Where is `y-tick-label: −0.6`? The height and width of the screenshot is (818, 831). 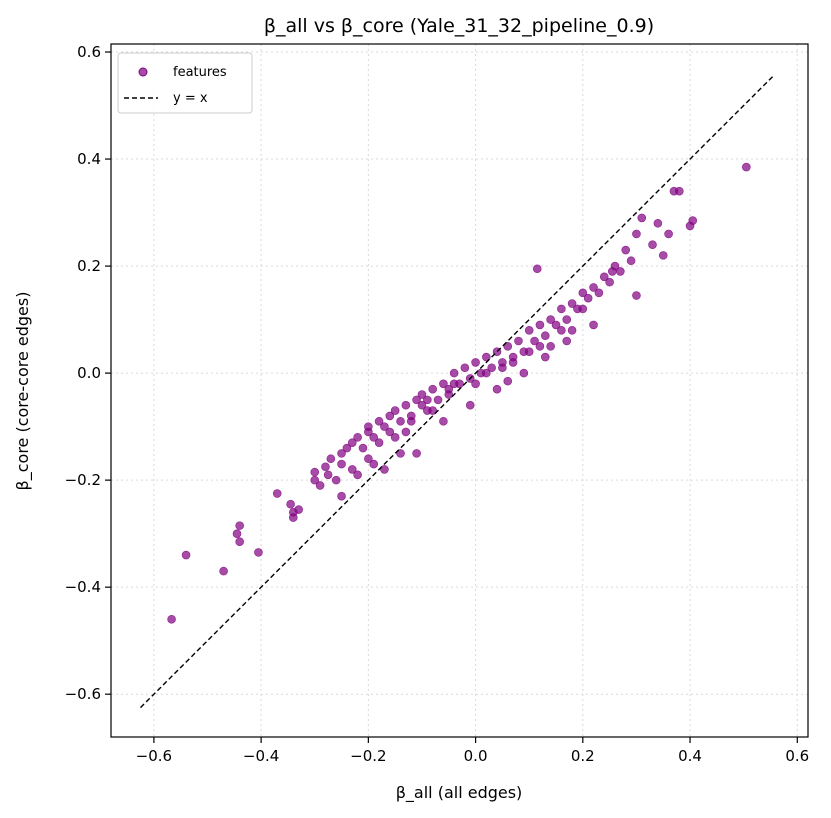
y-tick-label: −0.6 is located at coordinates (83, 694).